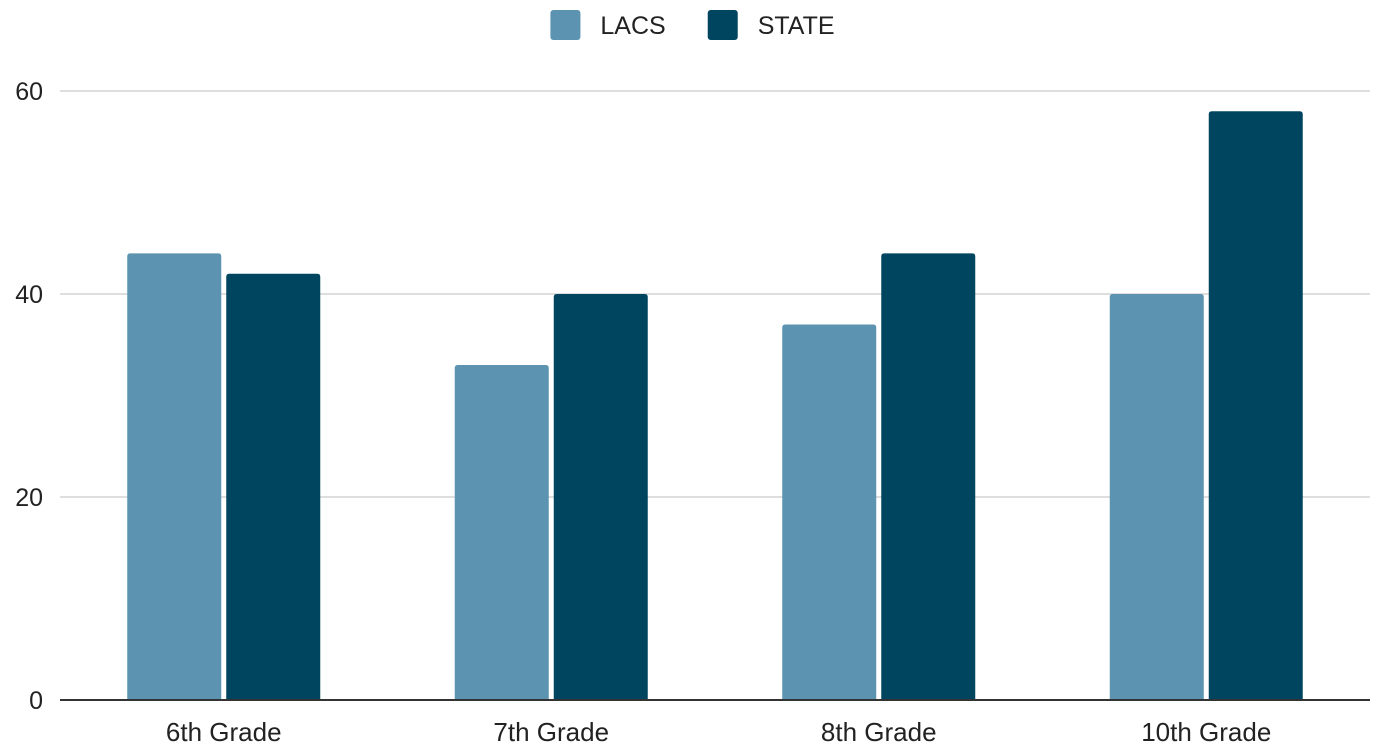 The height and width of the screenshot is (750, 1385). I want to click on y-tick-label: 60, so click(29, 92).